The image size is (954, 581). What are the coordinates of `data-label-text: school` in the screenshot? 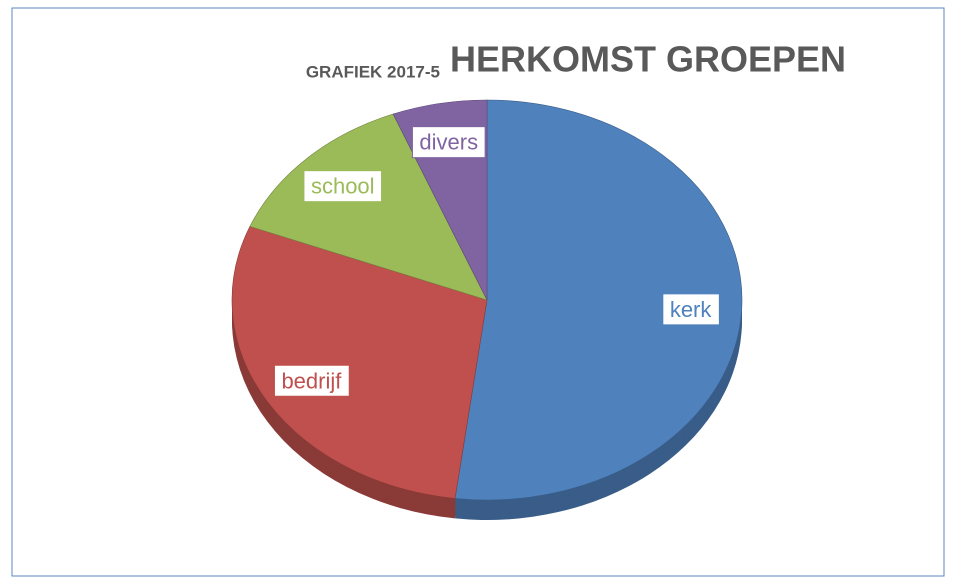 It's located at (343, 186).